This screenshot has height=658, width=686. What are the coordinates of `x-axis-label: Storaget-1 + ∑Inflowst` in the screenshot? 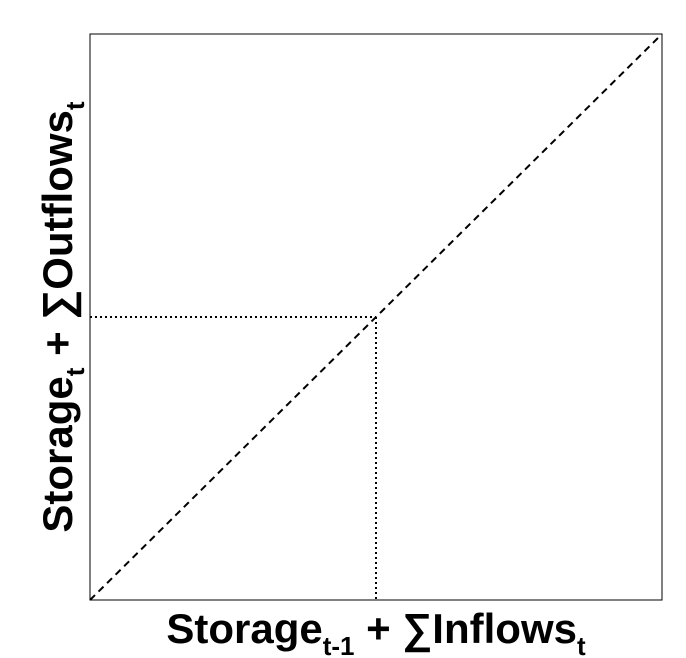 It's located at (376, 631).